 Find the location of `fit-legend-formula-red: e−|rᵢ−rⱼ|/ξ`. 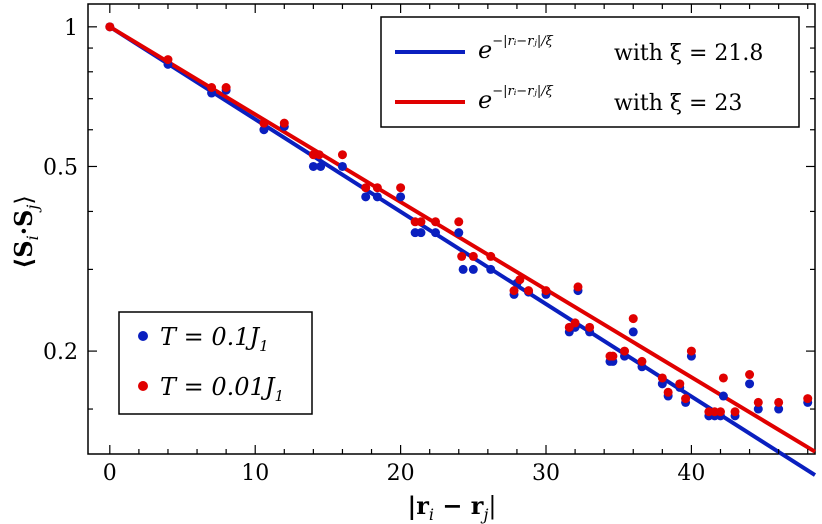

fit-legend-formula-red: e−|rᵢ−rⱼ|/ξ is located at coordinates (516, 99).